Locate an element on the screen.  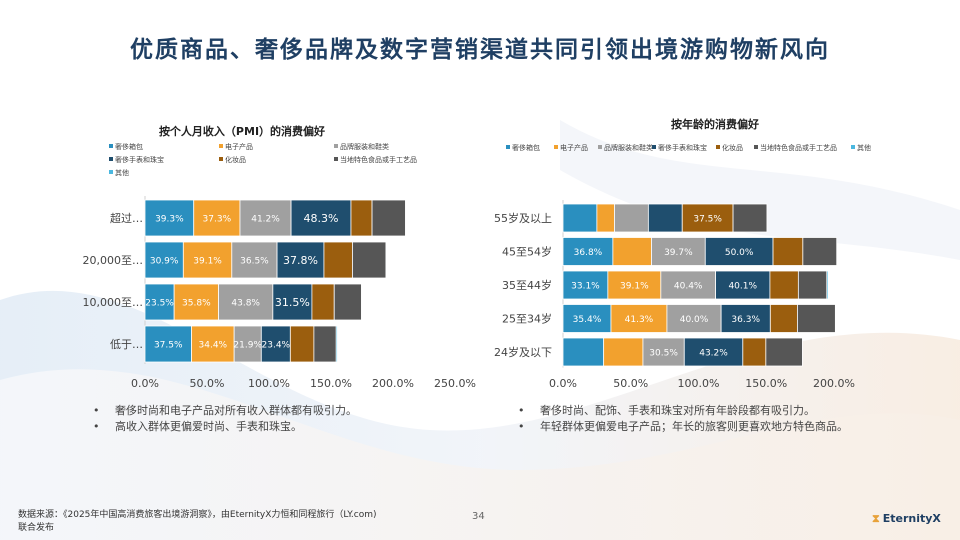
right-note-1: • 奢侈时尚、配饰、手表和珠宝对所有年龄段都有吸引力。 is located at coordinates (666, 410).